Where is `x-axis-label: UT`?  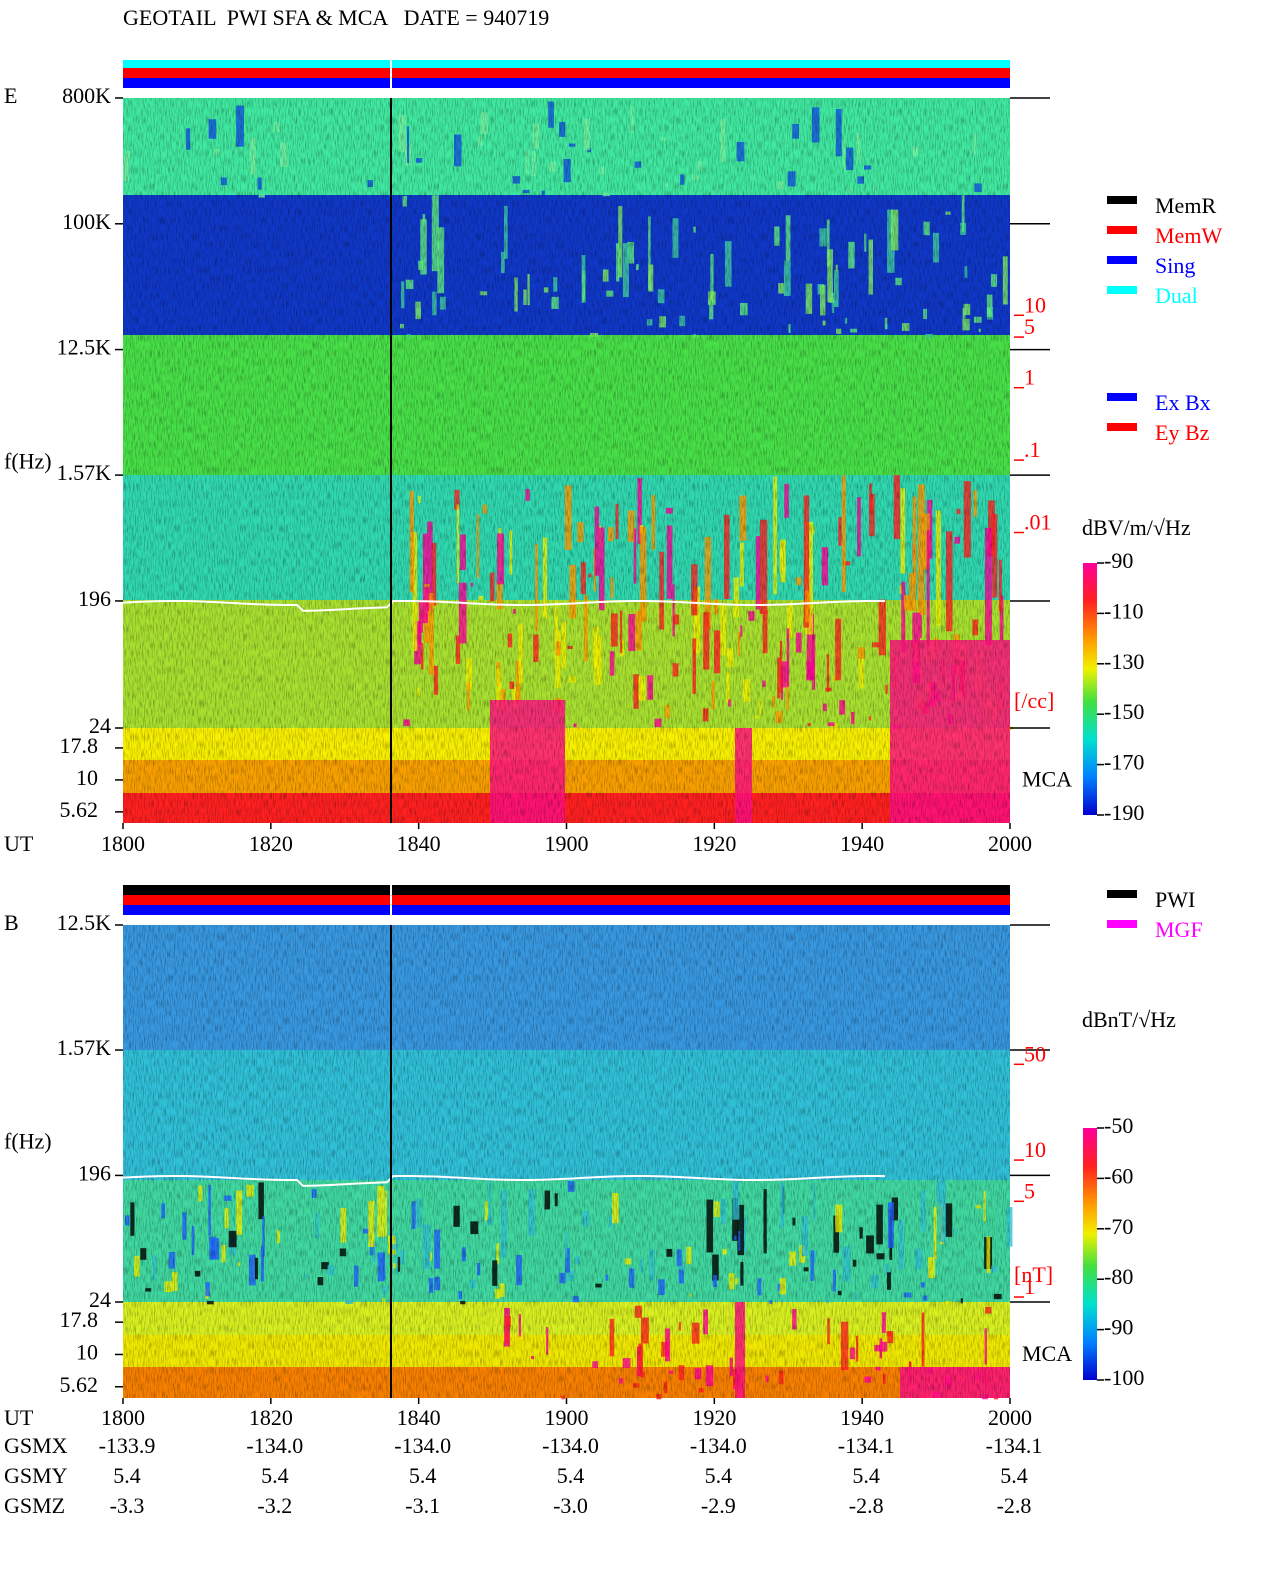
x-axis-label: UT is located at coordinates (19, 1417).